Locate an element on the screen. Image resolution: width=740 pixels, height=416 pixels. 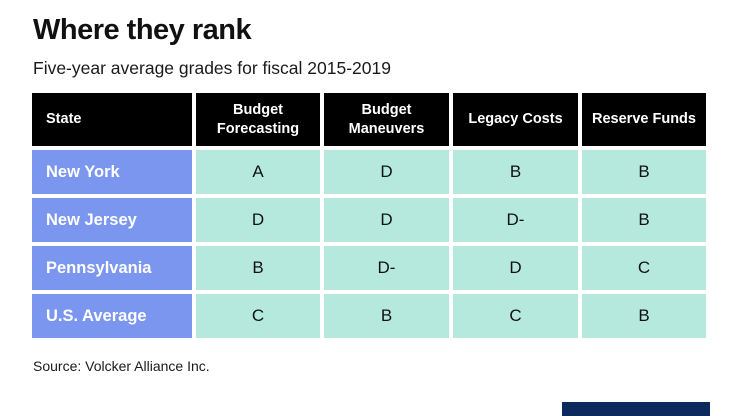
column-header-reserve-funds: Reserve Funds is located at coordinates (644, 119).